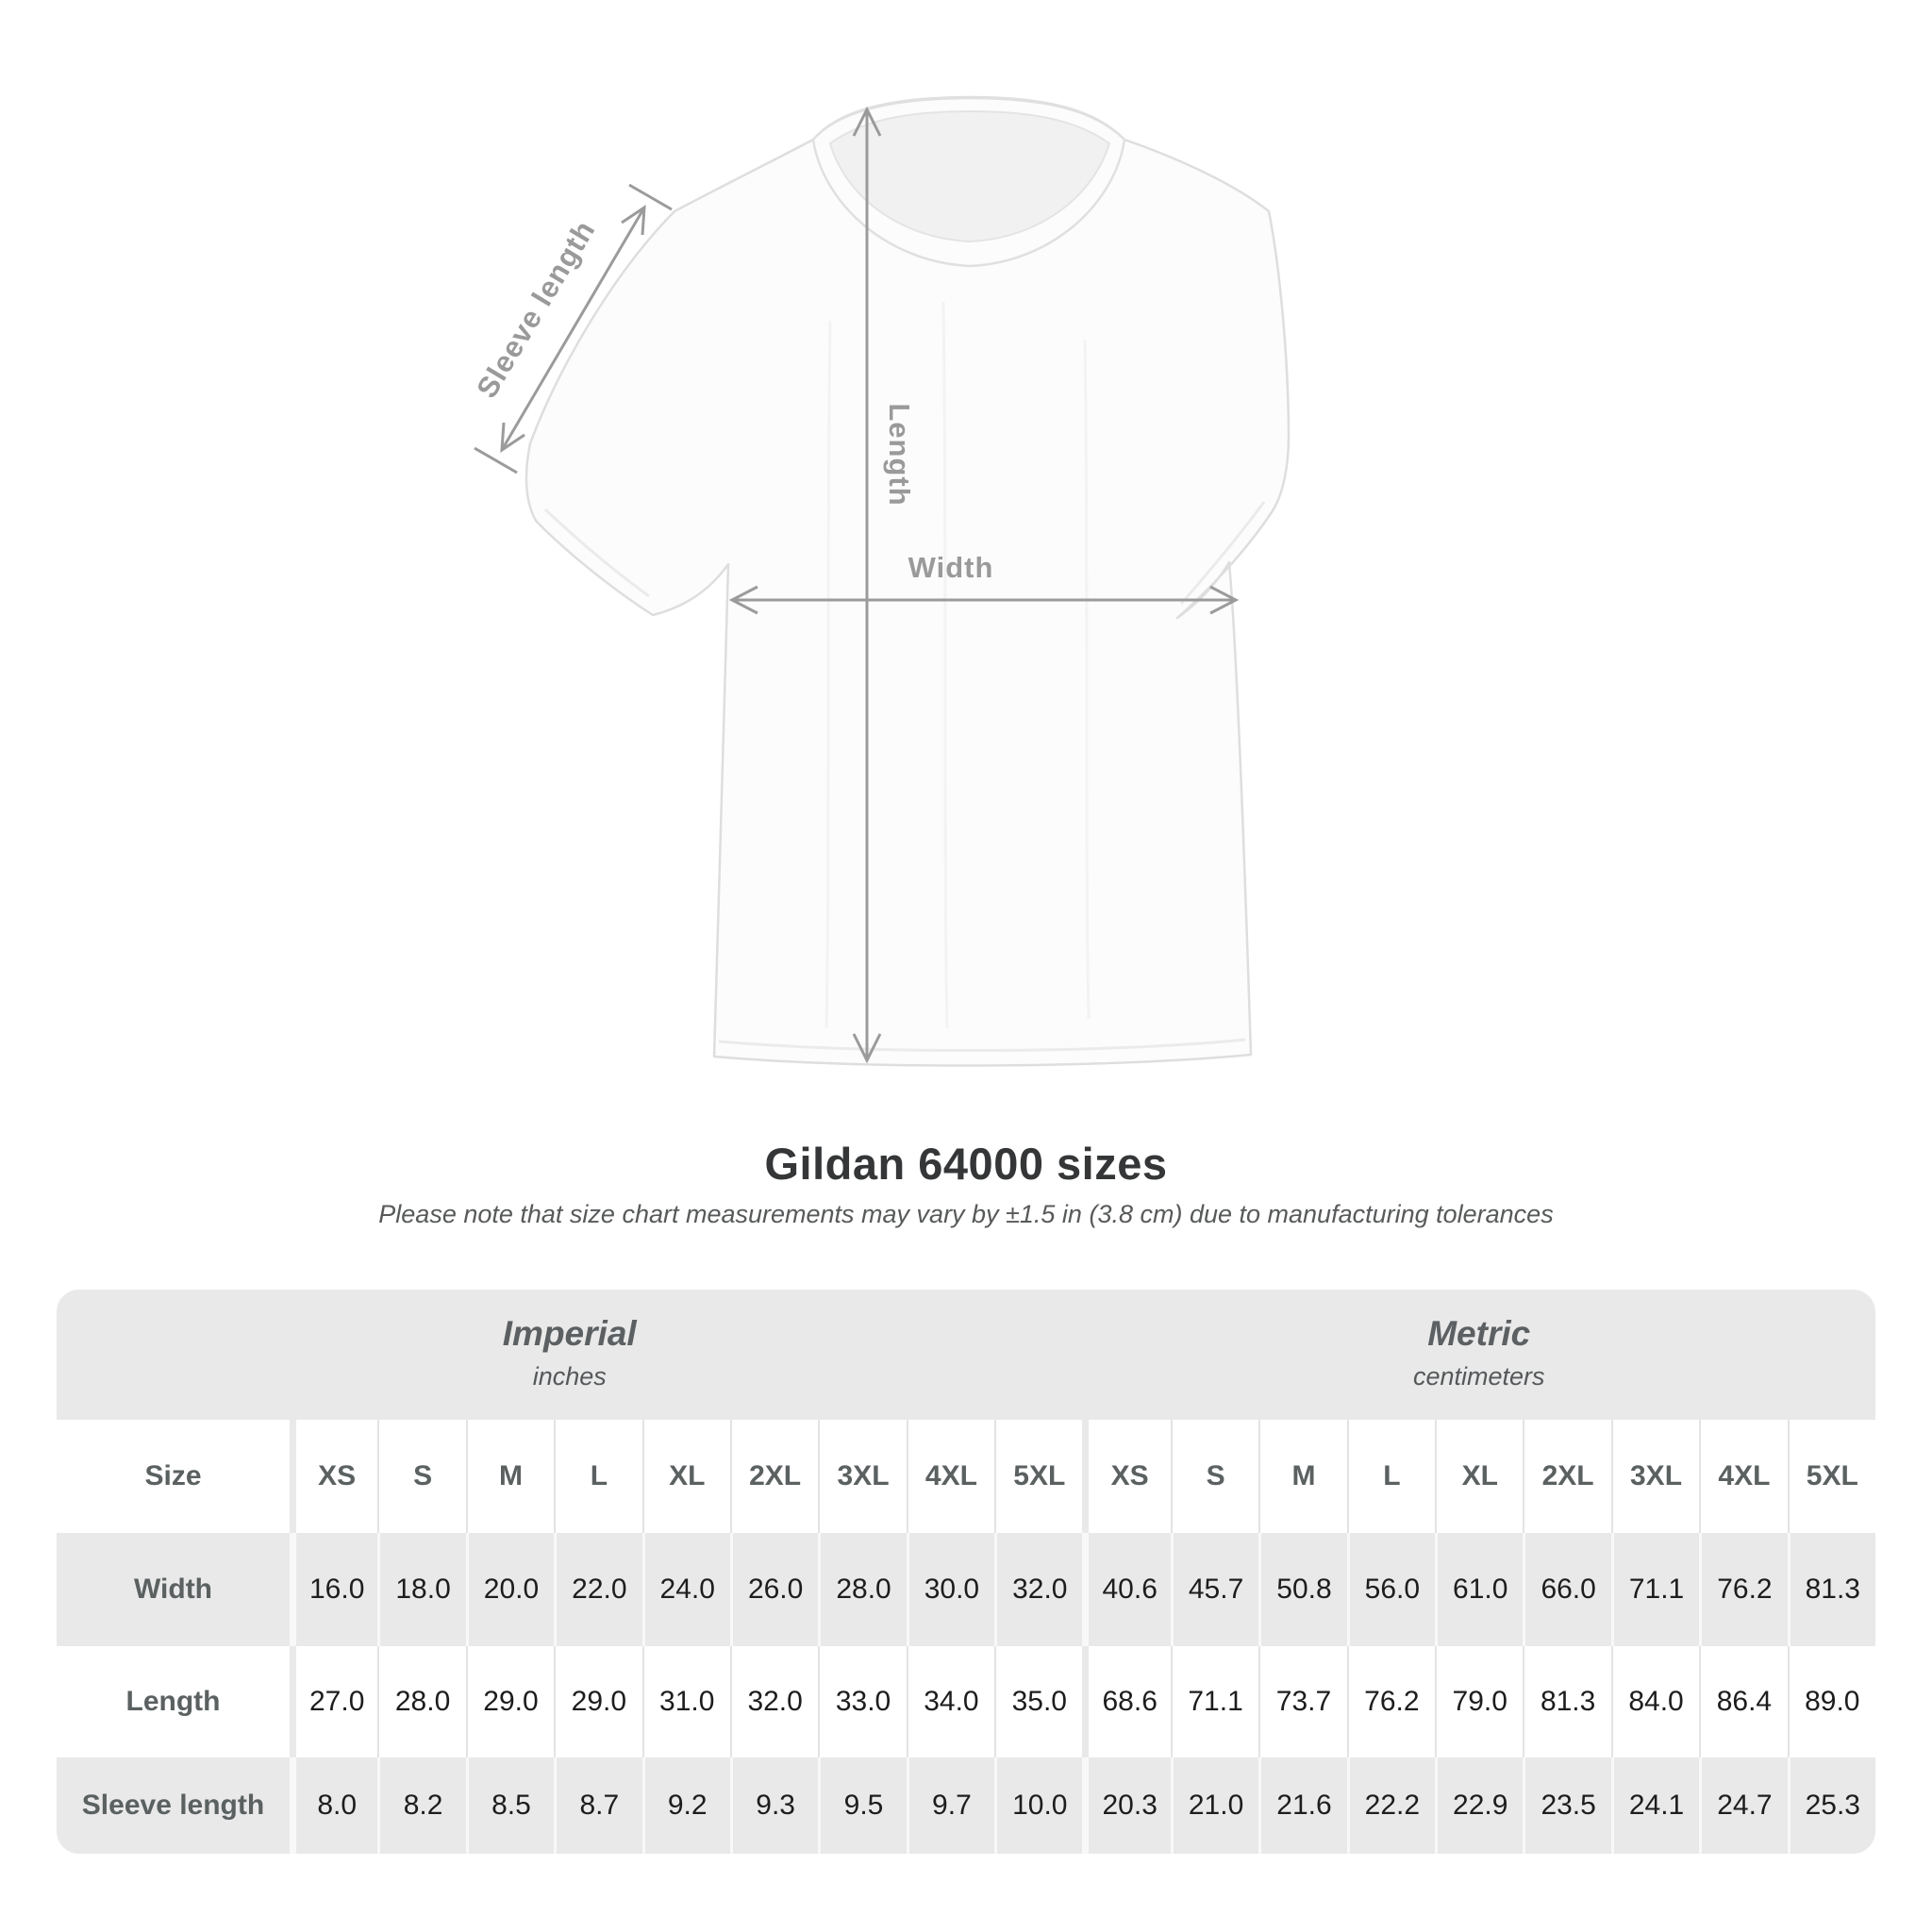 The height and width of the screenshot is (1932, 1932). I want to click on page-title: Gildan 64000 sizes, so click(966, 1164).